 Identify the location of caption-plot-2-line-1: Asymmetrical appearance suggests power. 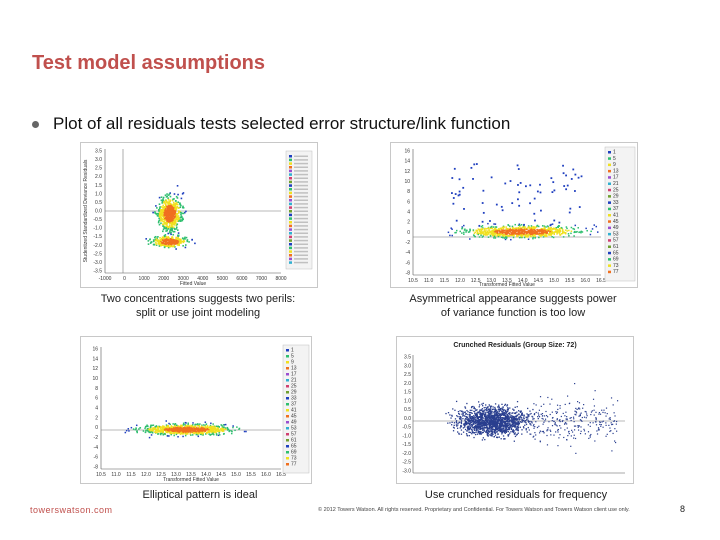
(513, 299).